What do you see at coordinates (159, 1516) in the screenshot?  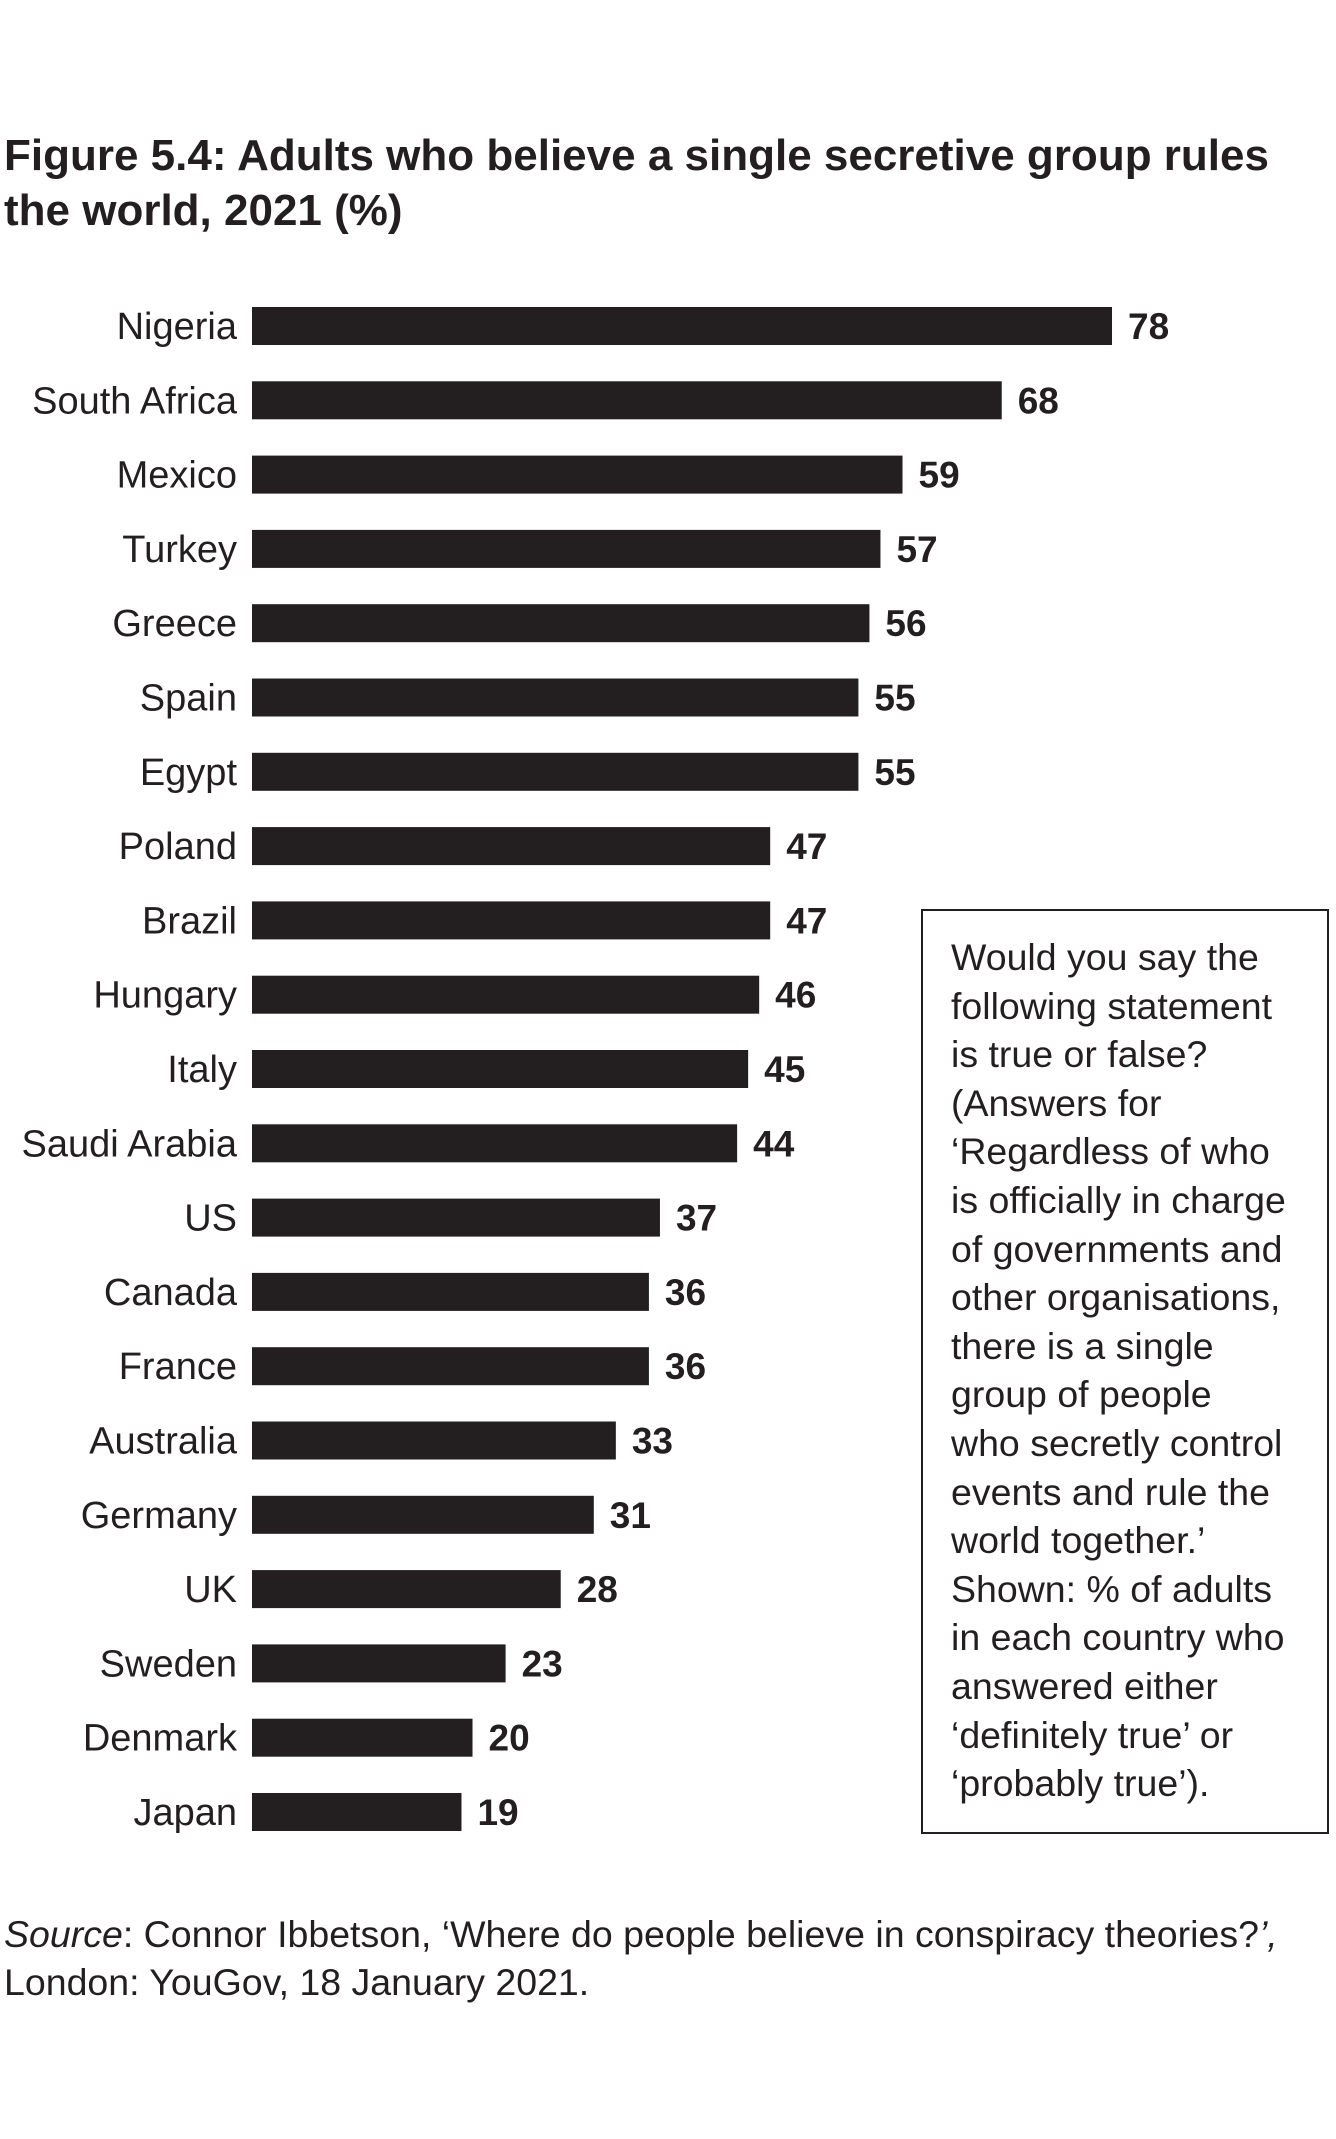 I see `category-label: Germany` at bounding box center [159, 1516].